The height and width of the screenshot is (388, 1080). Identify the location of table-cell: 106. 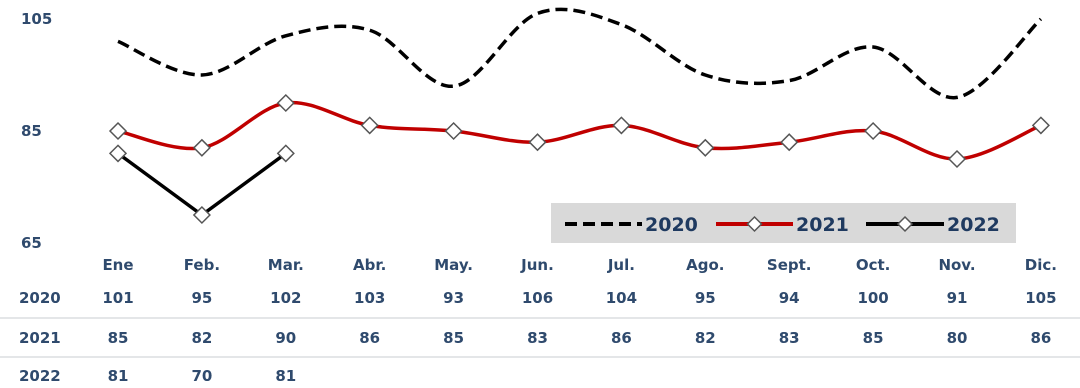
(537, 298).